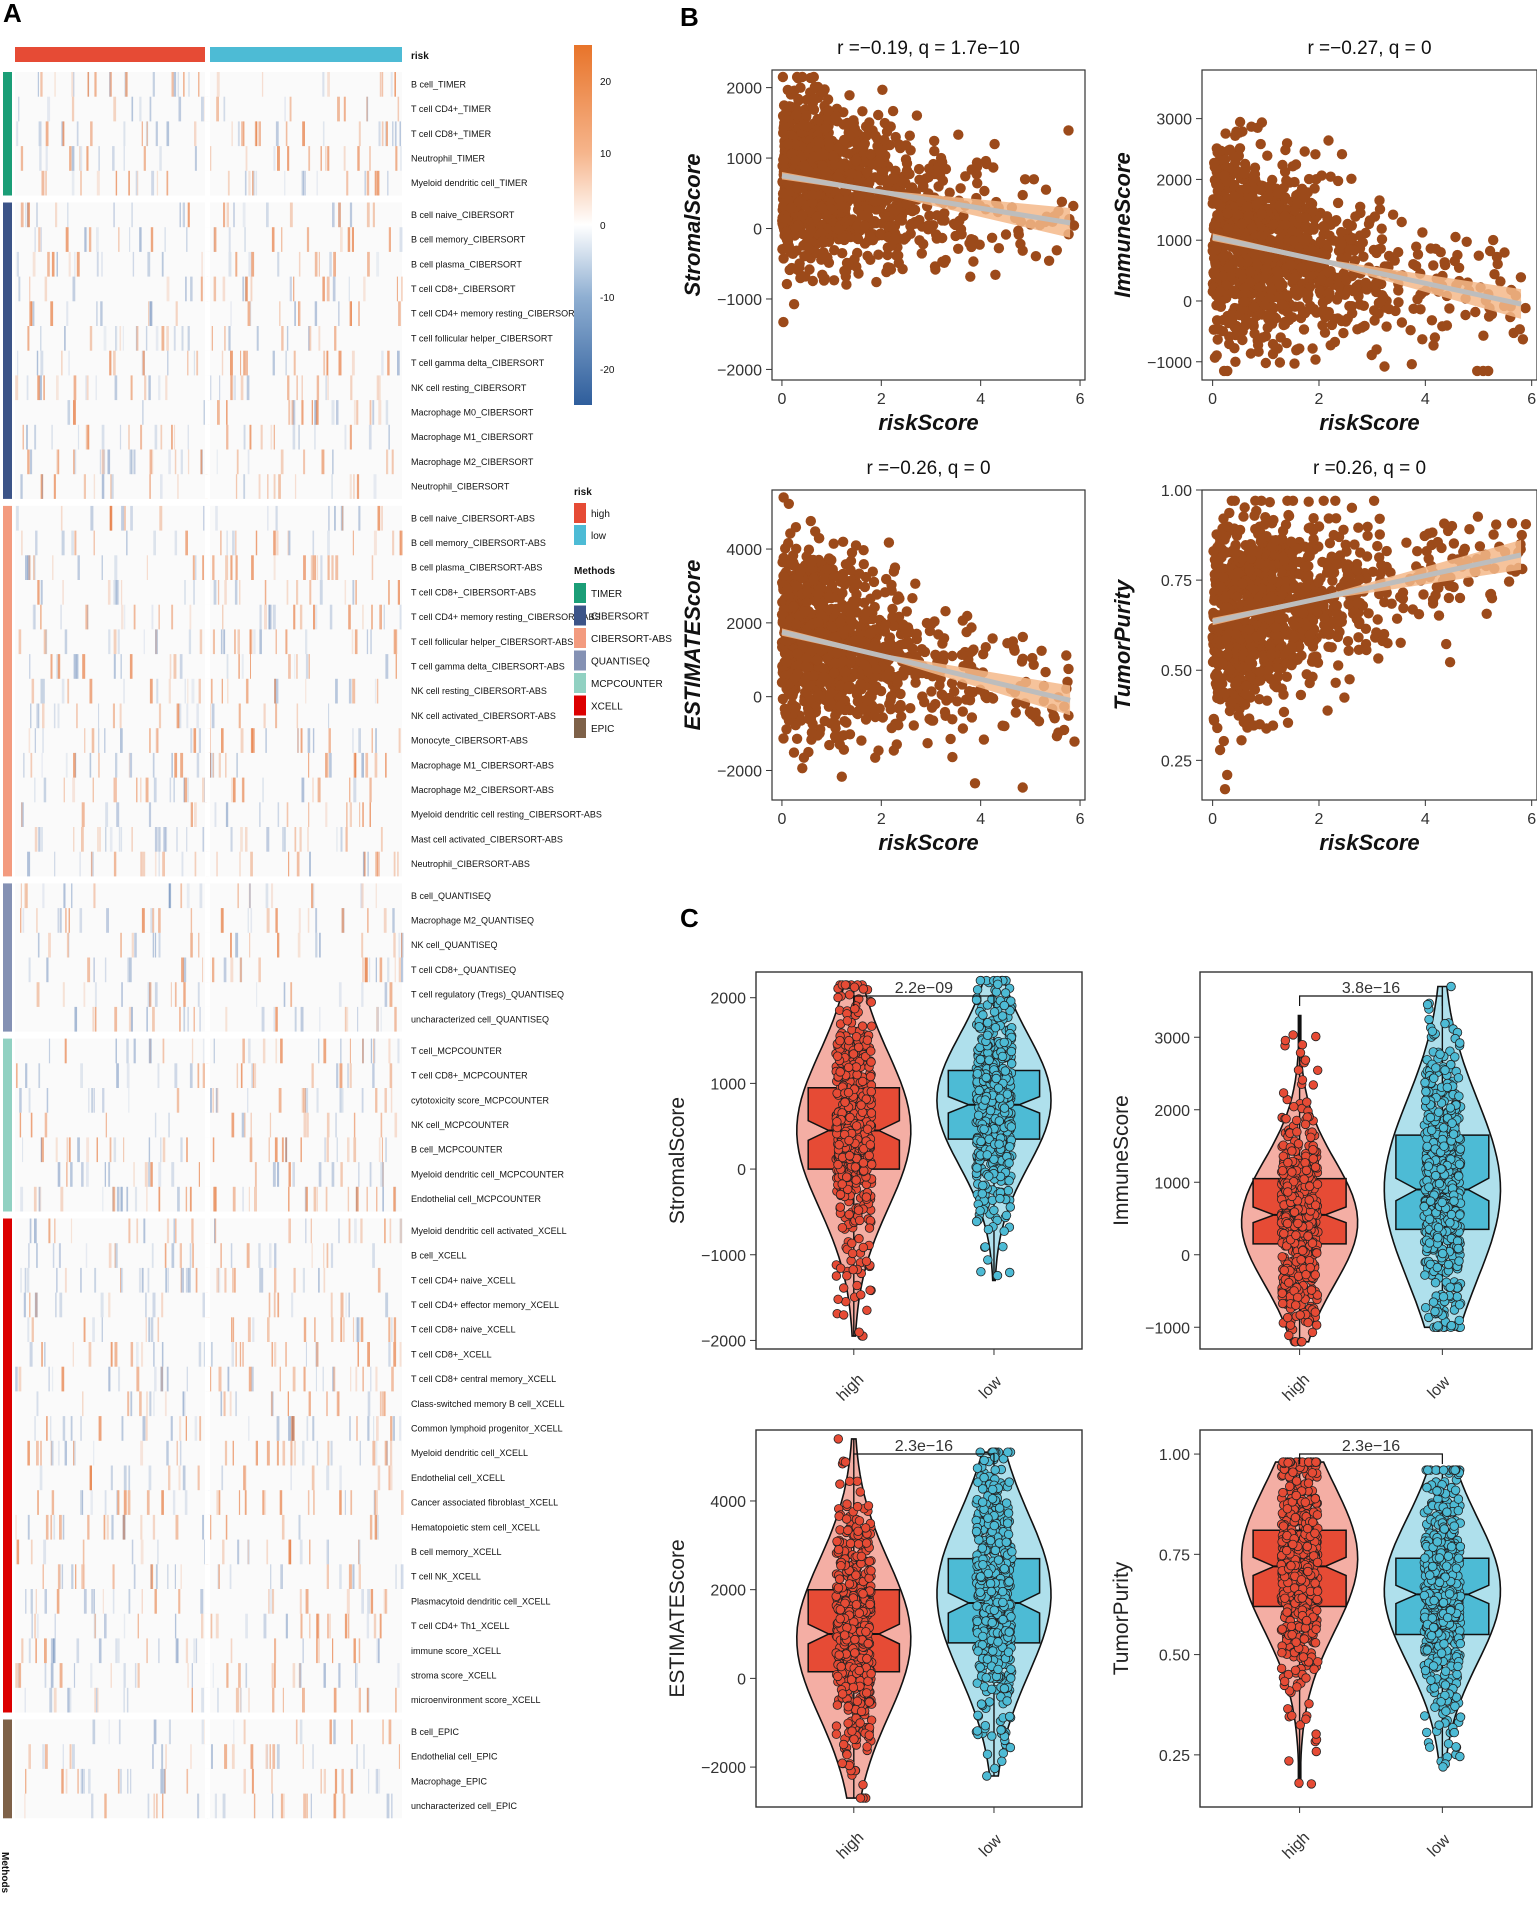 The width and height of the screenshot is (1537, 1918). What do you see at coordinates (603, 226) in the screenshot?
I see `colorbar-tick: 0` at bounding box center [603, 226].